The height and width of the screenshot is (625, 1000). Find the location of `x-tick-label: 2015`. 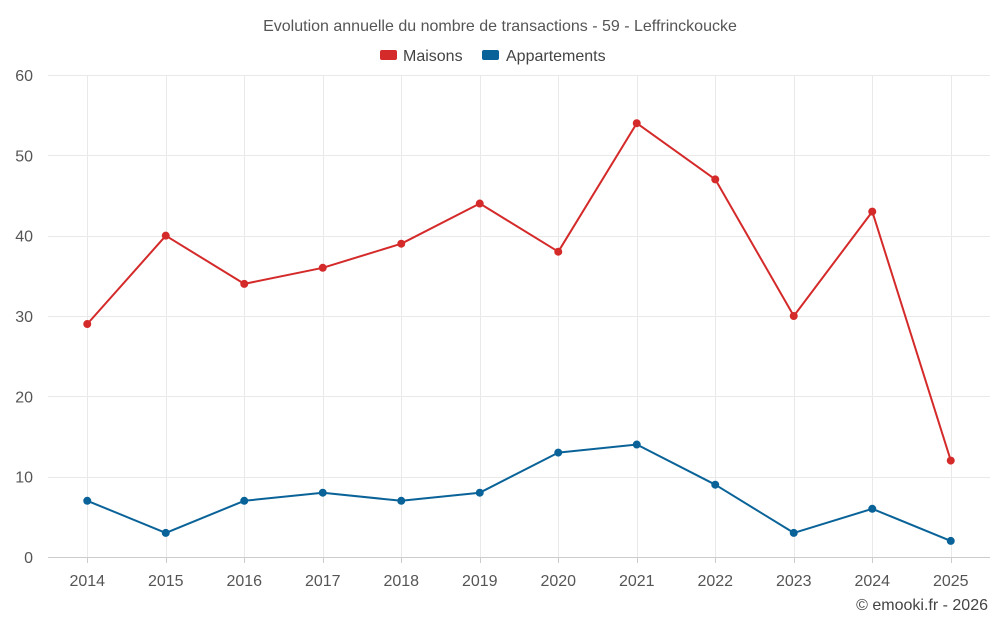

x-tick-label: 2015 is located at coordinates (166, 581).